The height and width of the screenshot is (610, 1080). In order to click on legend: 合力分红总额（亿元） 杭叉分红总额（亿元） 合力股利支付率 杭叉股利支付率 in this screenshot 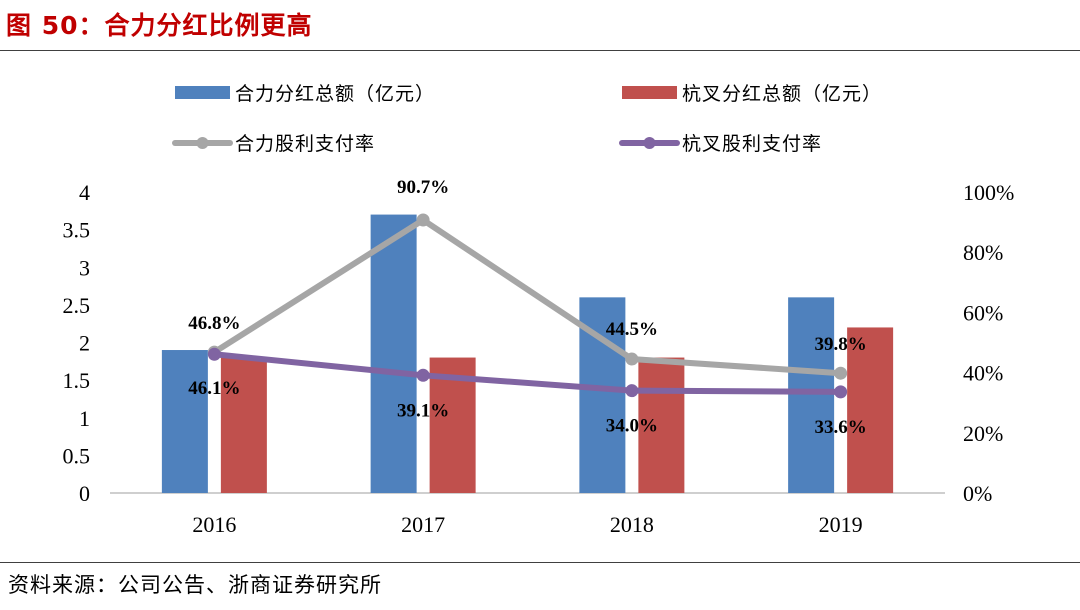, I will do `click(527, 119)`.